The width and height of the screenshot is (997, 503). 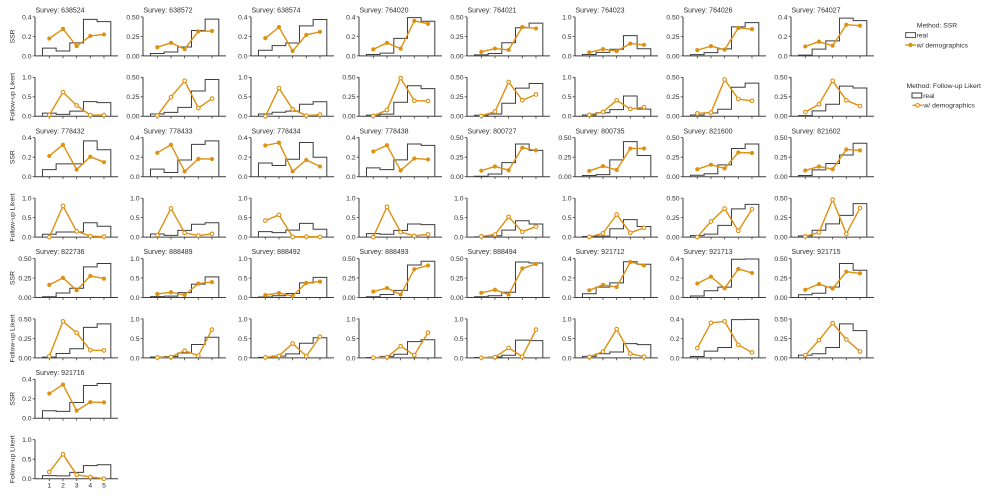 What do you see at coordinates (276, 131) in the screenshot?
I see `svg-text: Survey: 778434` at bounding box center [276, 131].